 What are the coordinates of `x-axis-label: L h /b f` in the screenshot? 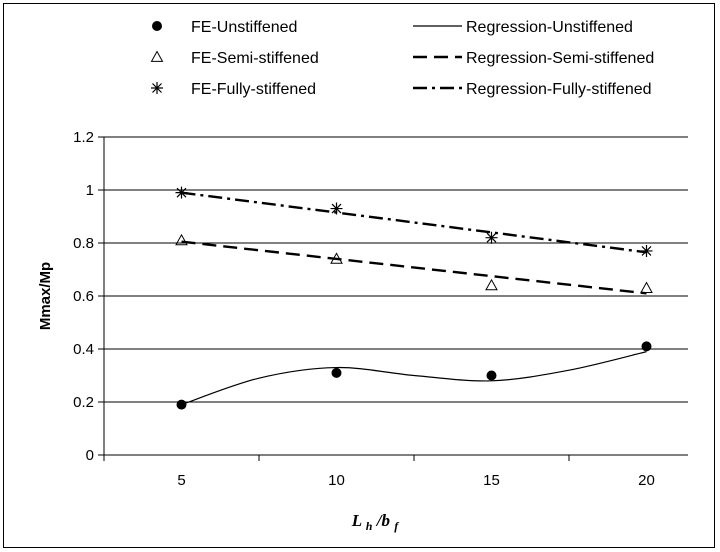 It's located at (375, 522).